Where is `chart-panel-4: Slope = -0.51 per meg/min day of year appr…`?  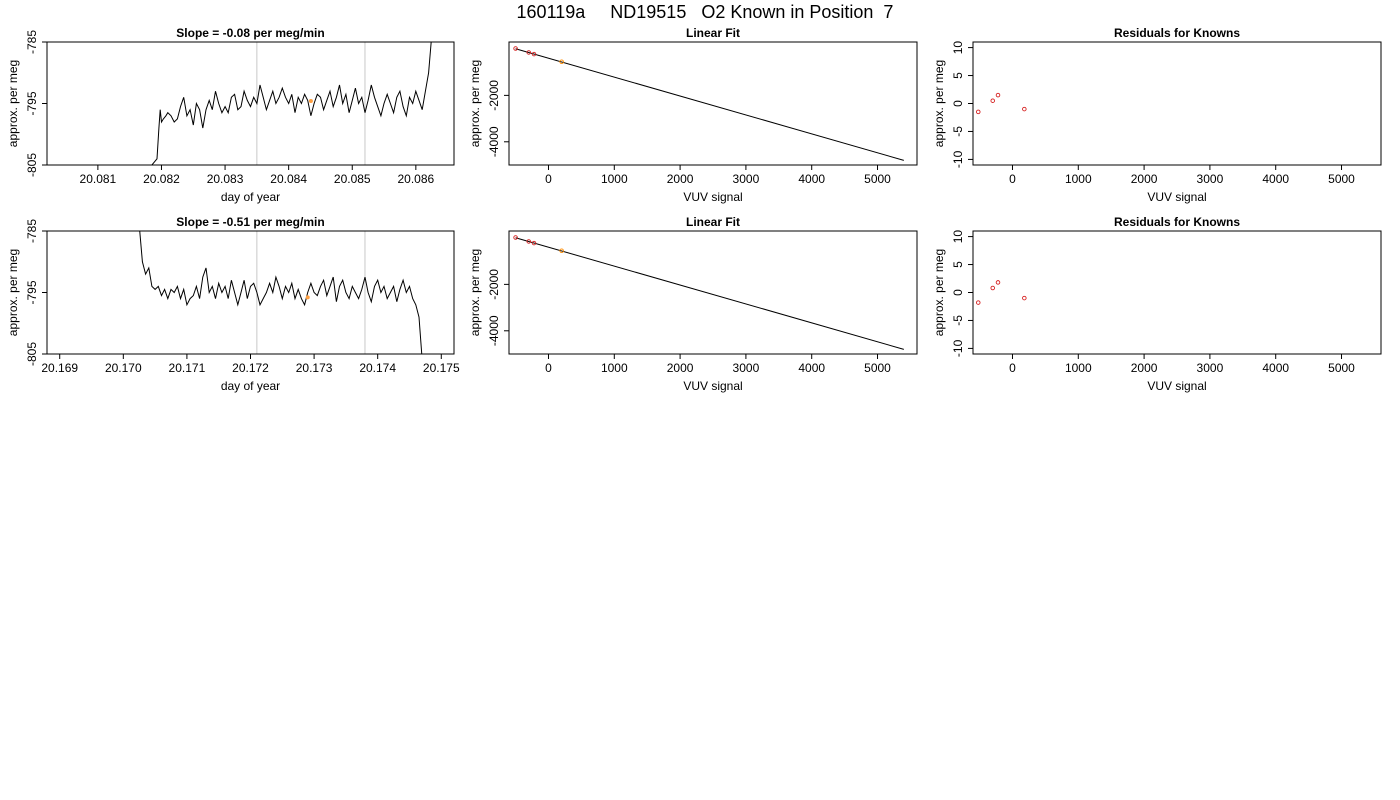 chart-panel-4: Slope = -0.51 per meg/min day of year appr… is located at coordinates (233, 304).